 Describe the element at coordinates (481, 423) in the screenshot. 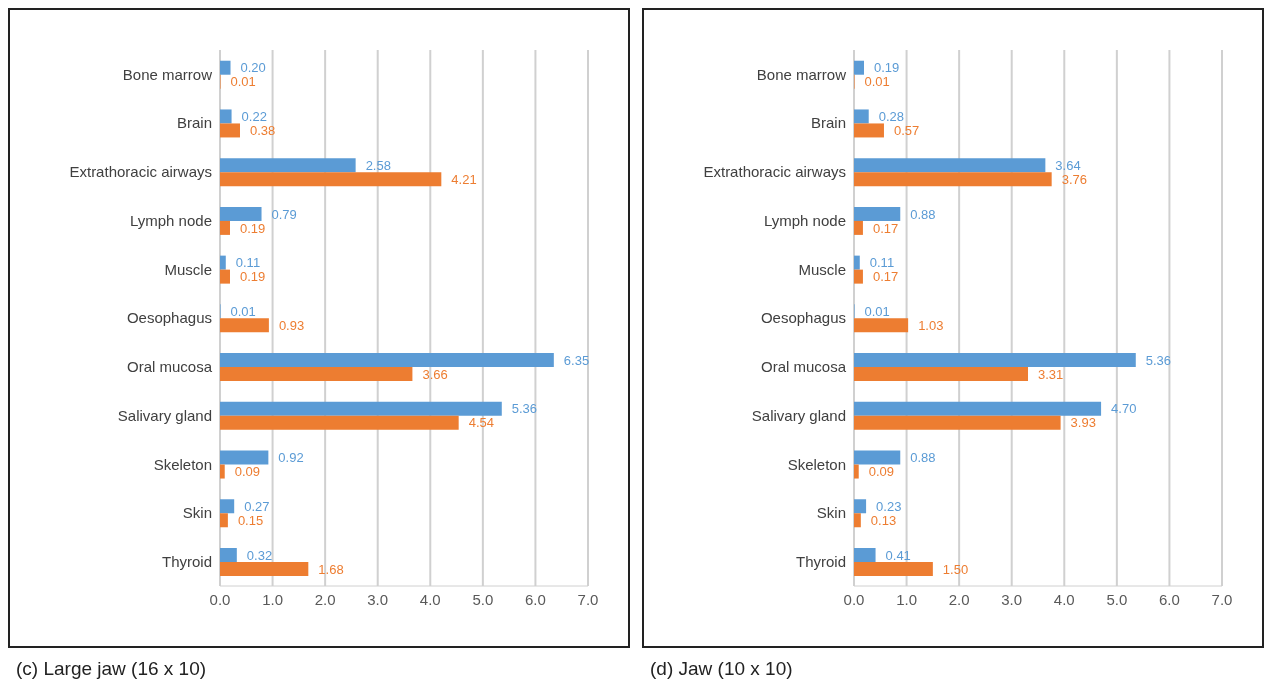

I see `data-label: 4.54` at that location.